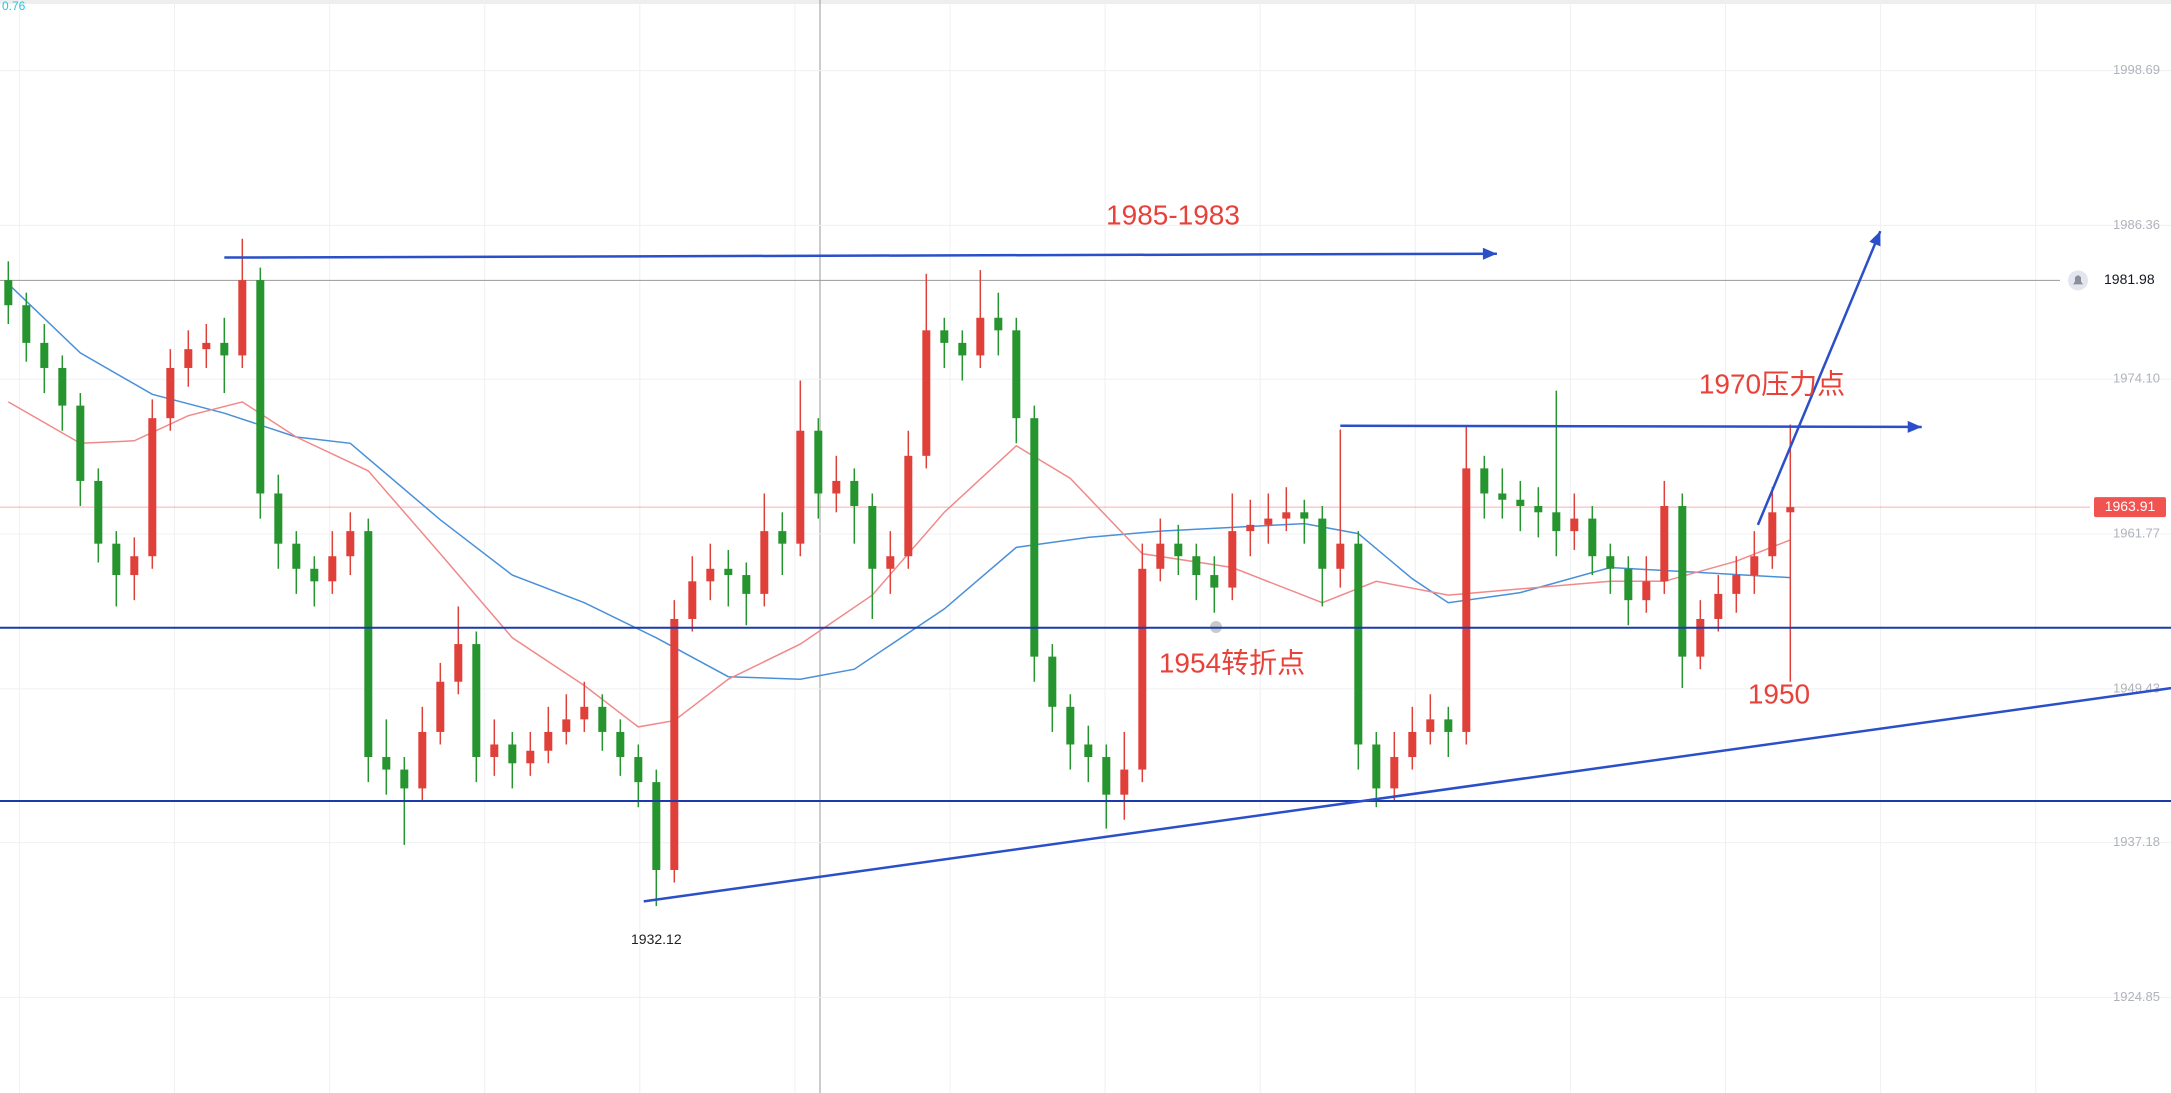 Image resolution: width=2171 pixels, height=1093 pixels. I want to click on alert-icon, so click(2078, 280).